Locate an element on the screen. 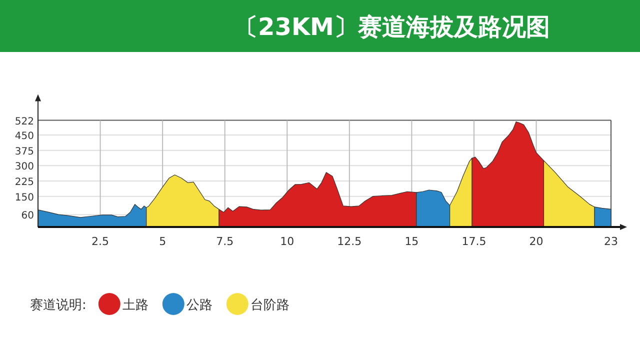  y-tick-label: 450 is located at coordinates (24, 136).